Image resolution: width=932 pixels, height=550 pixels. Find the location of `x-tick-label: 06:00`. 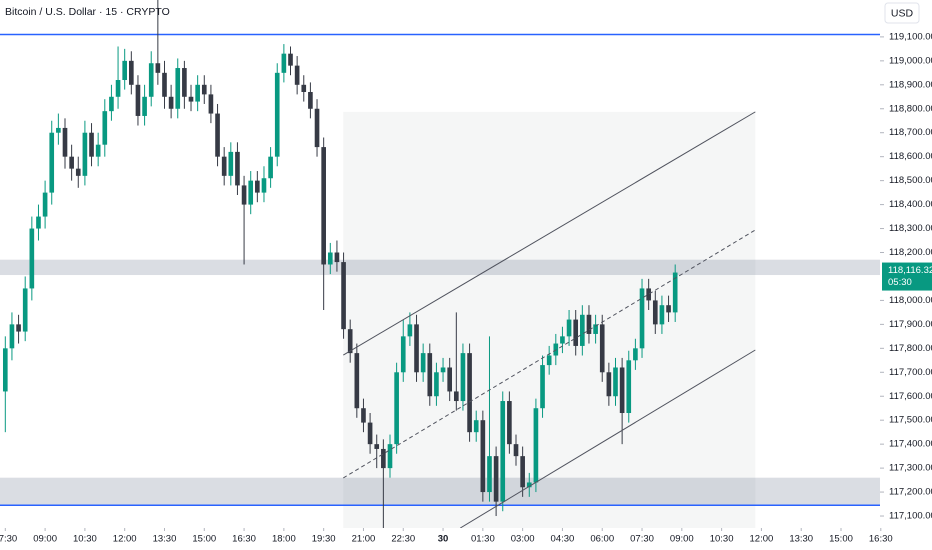

x-tick-label: 06:00 is located at coordinates (602, 539).